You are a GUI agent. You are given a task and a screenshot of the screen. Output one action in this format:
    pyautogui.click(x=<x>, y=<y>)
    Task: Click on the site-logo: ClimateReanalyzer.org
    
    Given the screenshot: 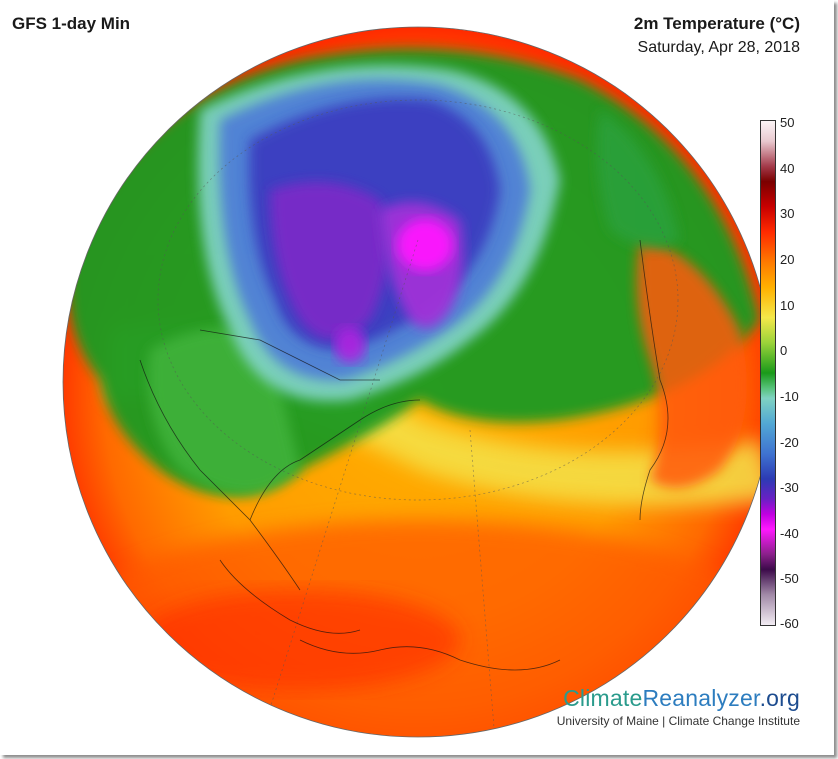 What is the action you would take?
    pyautogui.click(x=678, y=698)
    